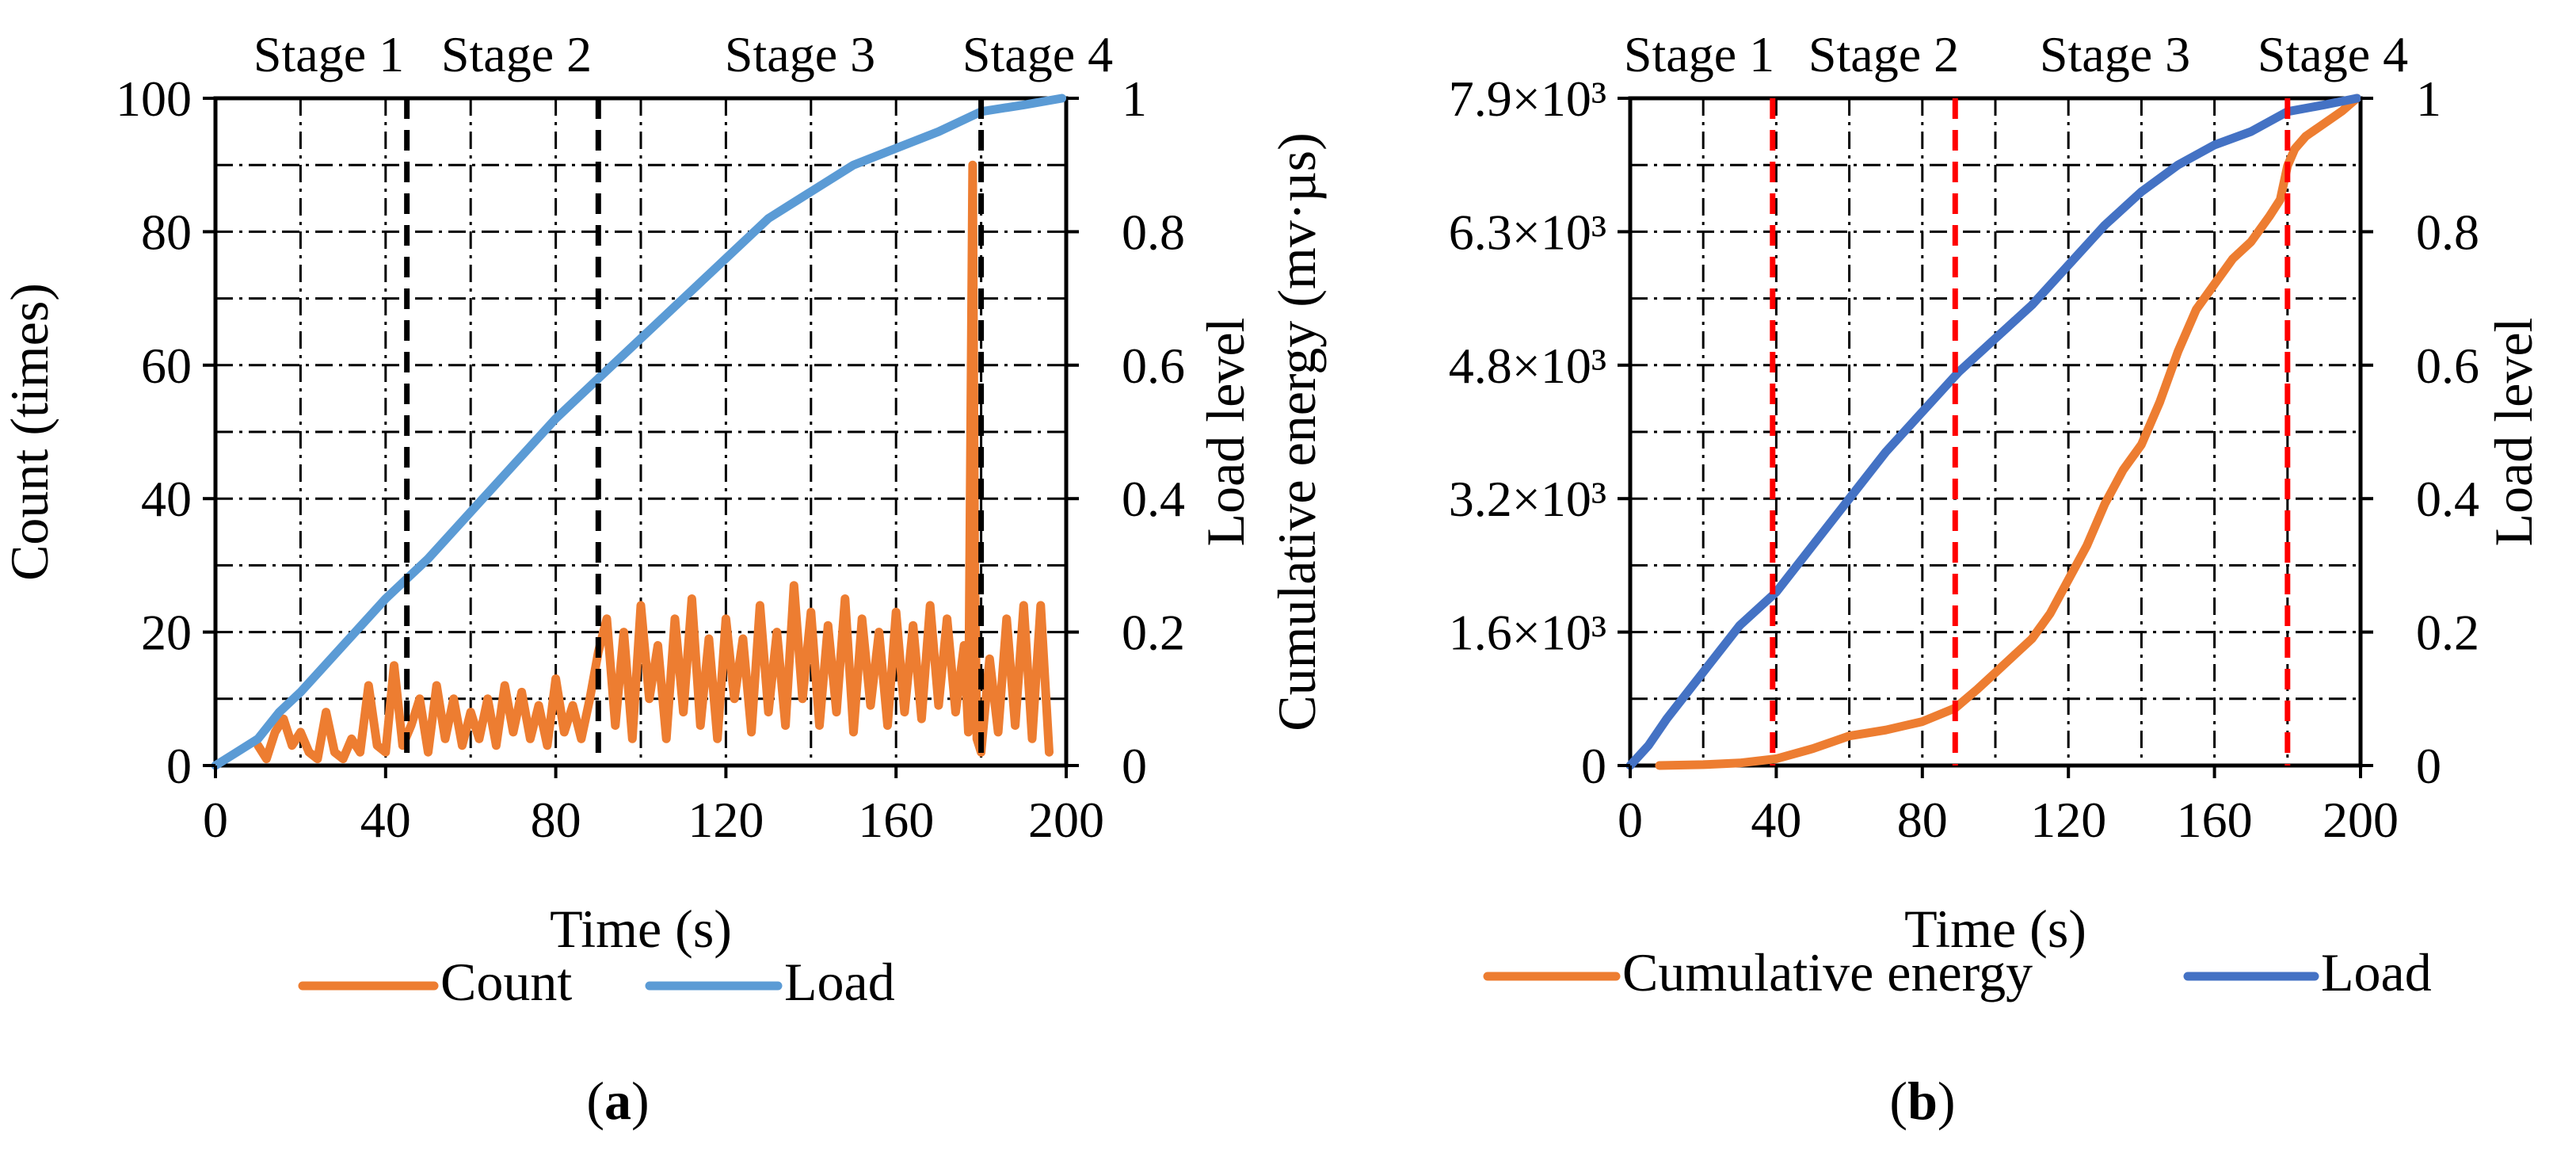 This screenshot has height=1157, width=2576. Describe the element at coordinates (166, 366) in the screenshot. I see `y-tick-label: 60` at that location.